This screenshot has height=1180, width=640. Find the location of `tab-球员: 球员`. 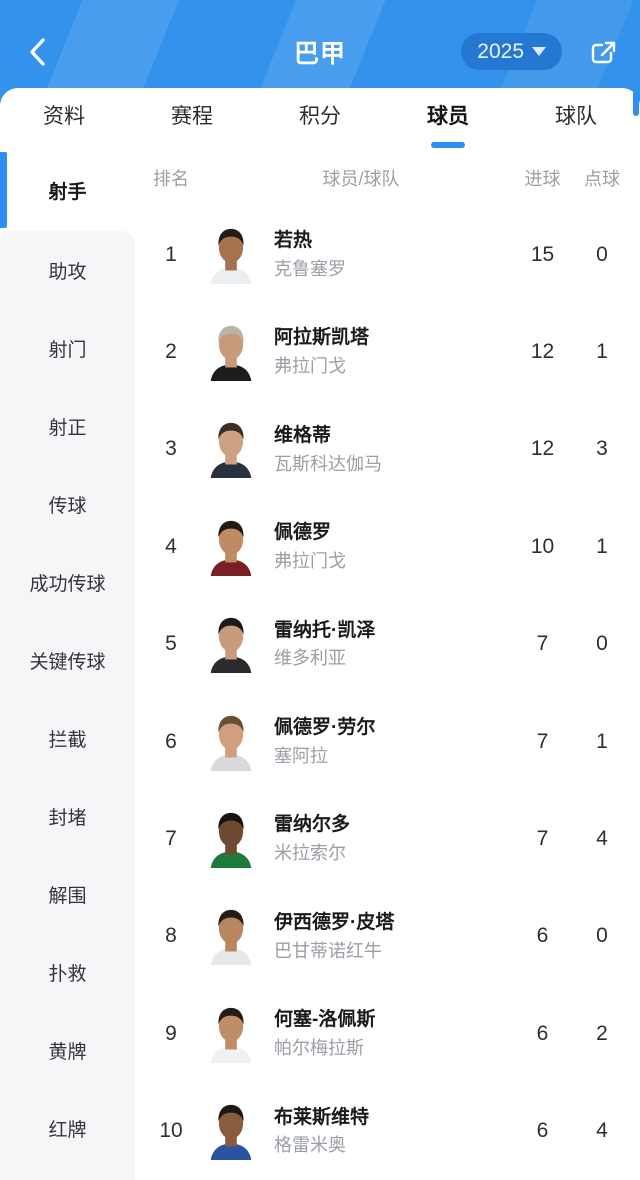

tab-球员: 球员 is located at coordinates (448, 119).